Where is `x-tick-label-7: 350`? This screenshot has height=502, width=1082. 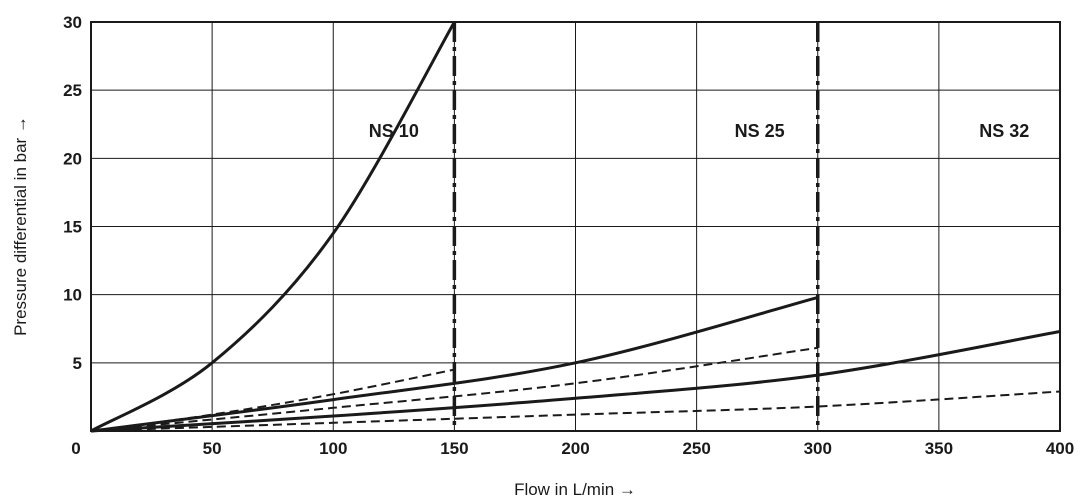 x-tick-label-7: 350 is located at coordinates (939, 448).